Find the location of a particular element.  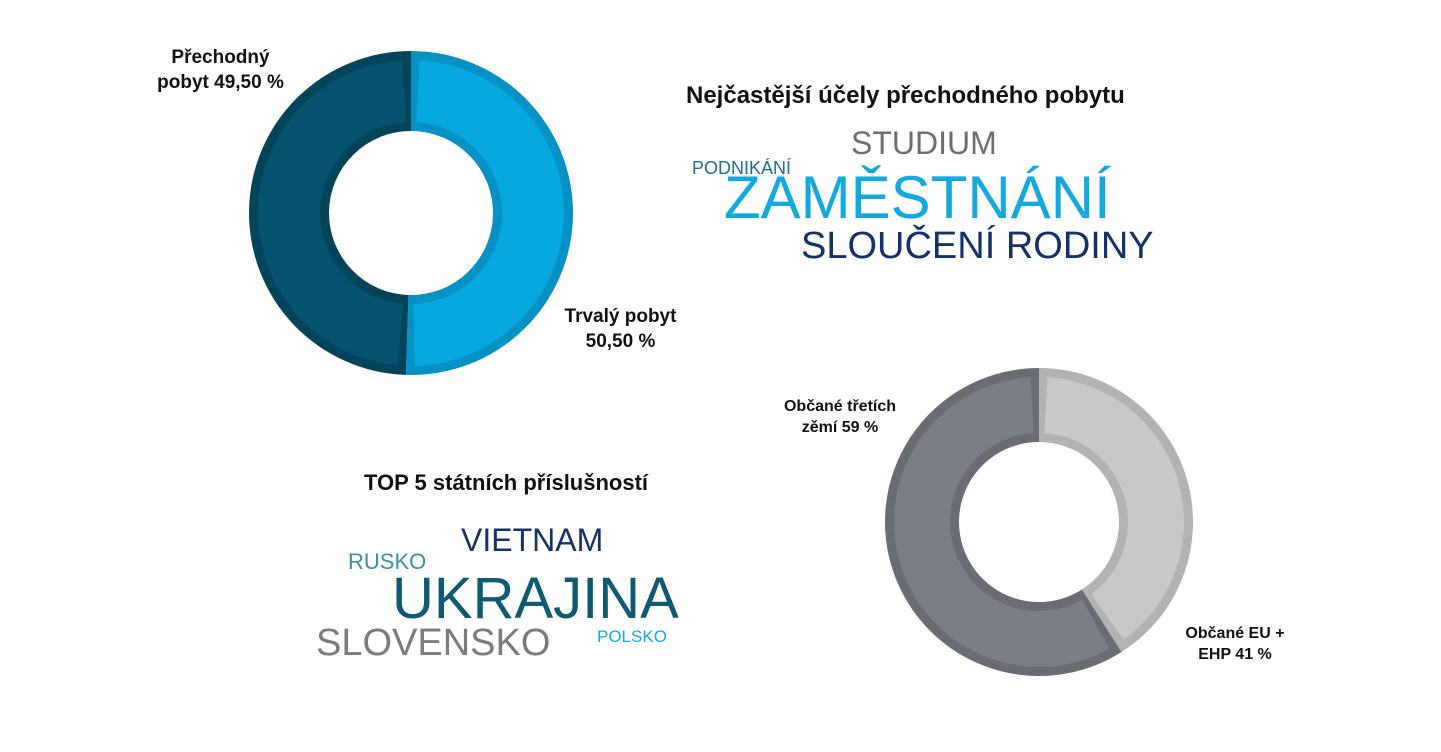

nationality-word-vietnam: VIETNAM is located at coordinates (532, 540).